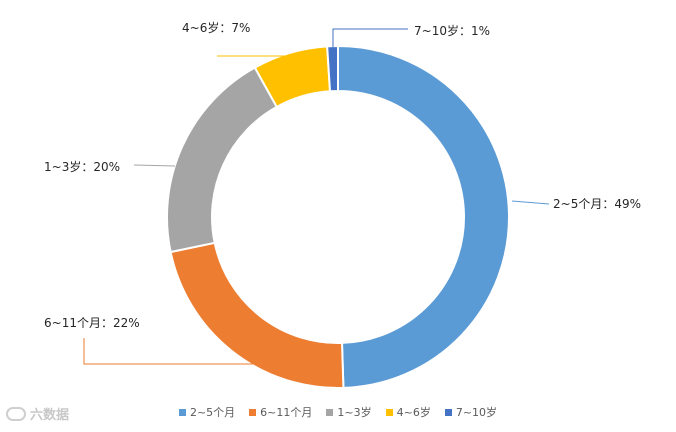 The height and width of the screenshot is (432, 676). What do you see at coordinates (413, 412) in the screenshot?
I see `legend-label-4: 4~6岁` at bounding box center [413, 412].